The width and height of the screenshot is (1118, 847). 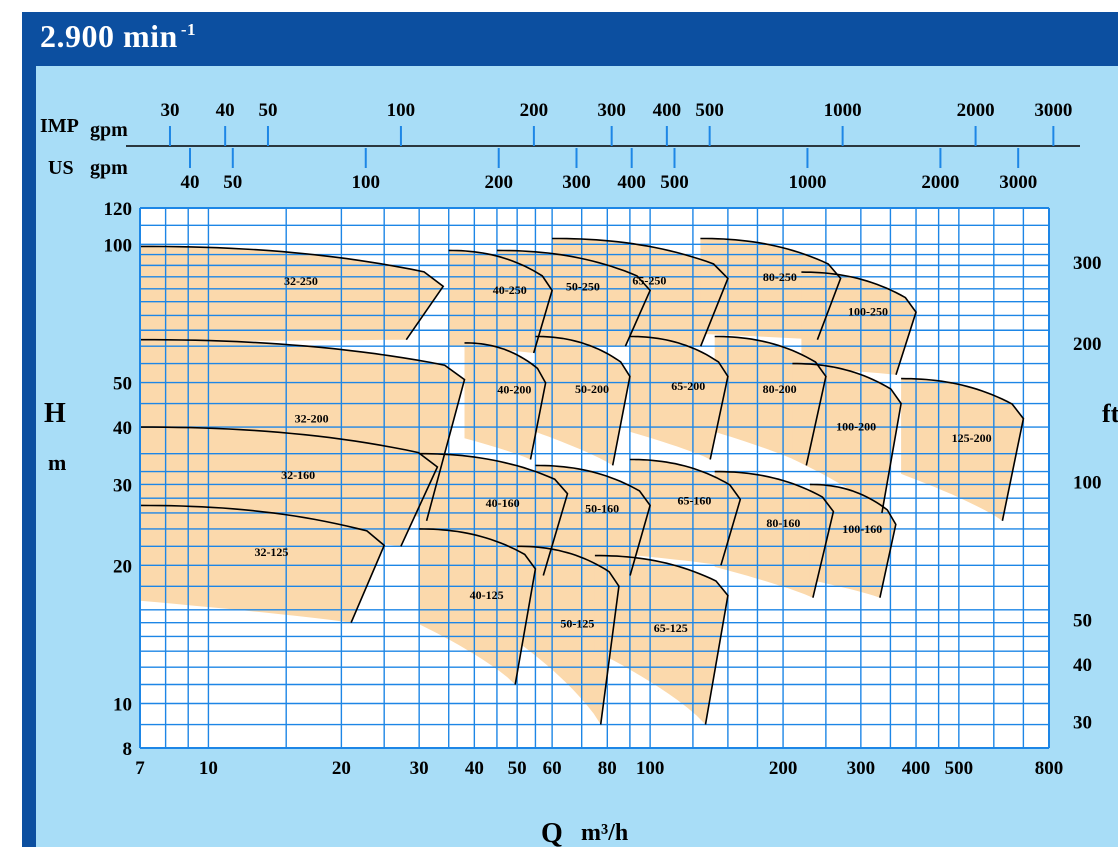 I want to click on x-tick-label: 20, so click(x=341, y=768).